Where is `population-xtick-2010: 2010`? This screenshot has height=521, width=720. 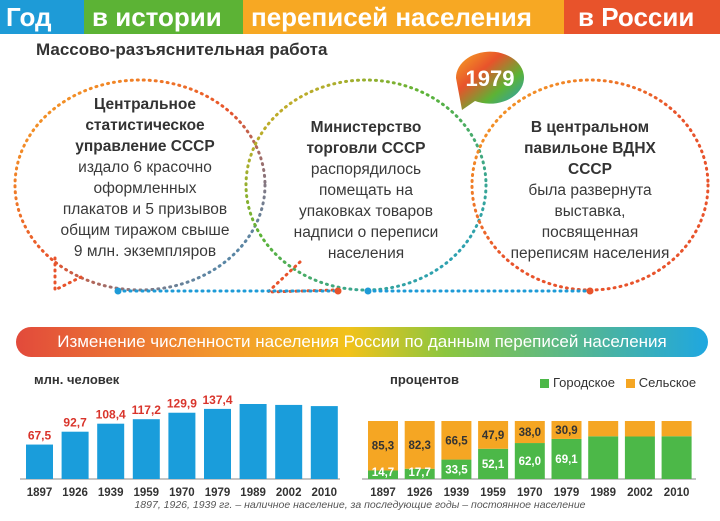 population-xtick-2010: 2010 is located at coordinates (325, 493).